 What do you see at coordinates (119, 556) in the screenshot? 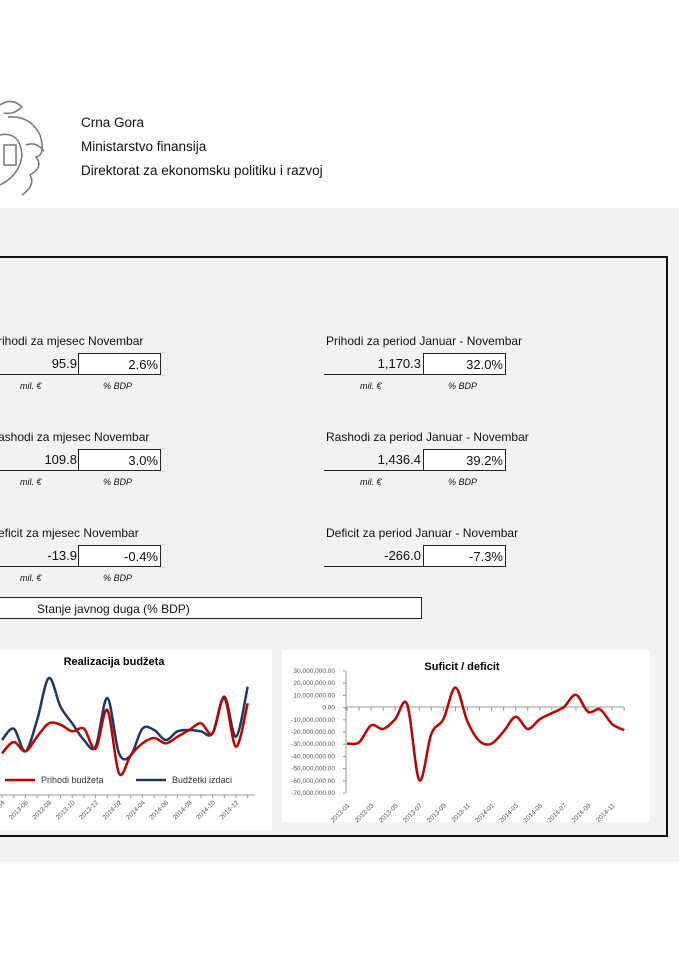
I see `indicator-pct: -0.4%` at bounding box center [119, 556].